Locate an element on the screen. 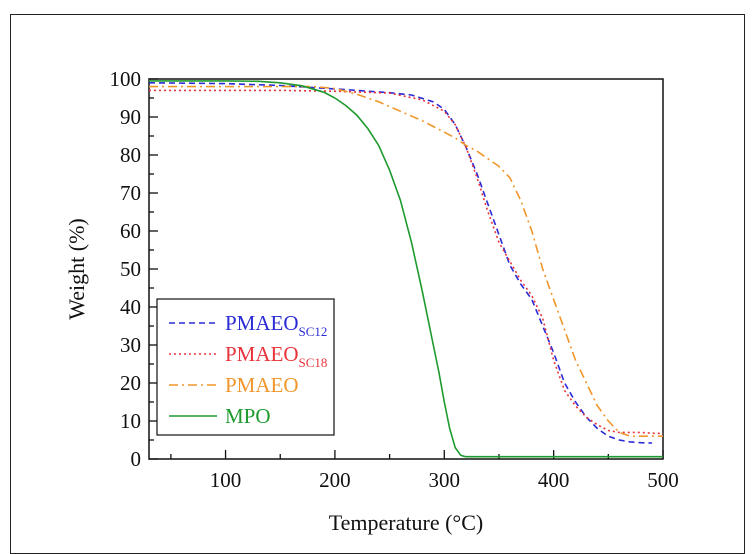 The height and width of the screenshot is (554, 755). legend-label: PMAEO is located at coordinates (262, 385).